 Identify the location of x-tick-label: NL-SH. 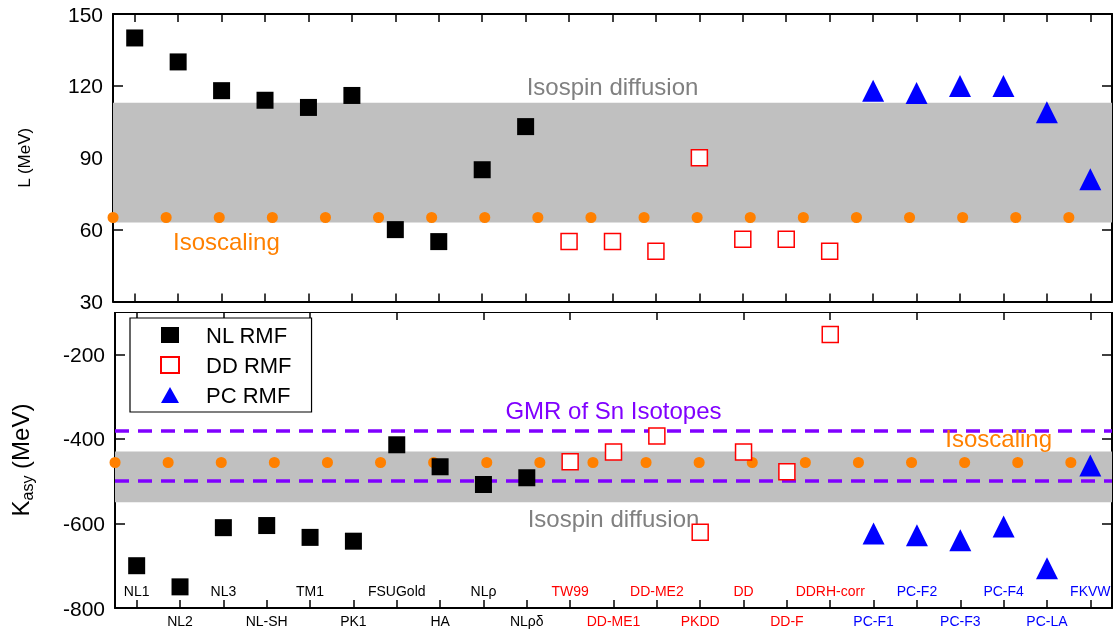
(266, 621).